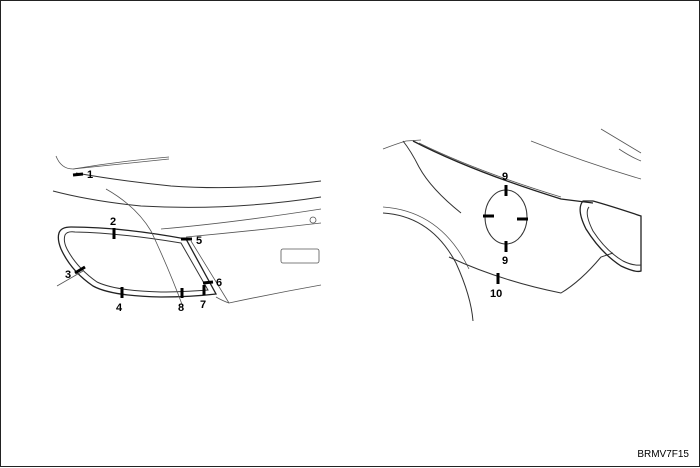  I want to click on bumper-line, so click(70, 278).